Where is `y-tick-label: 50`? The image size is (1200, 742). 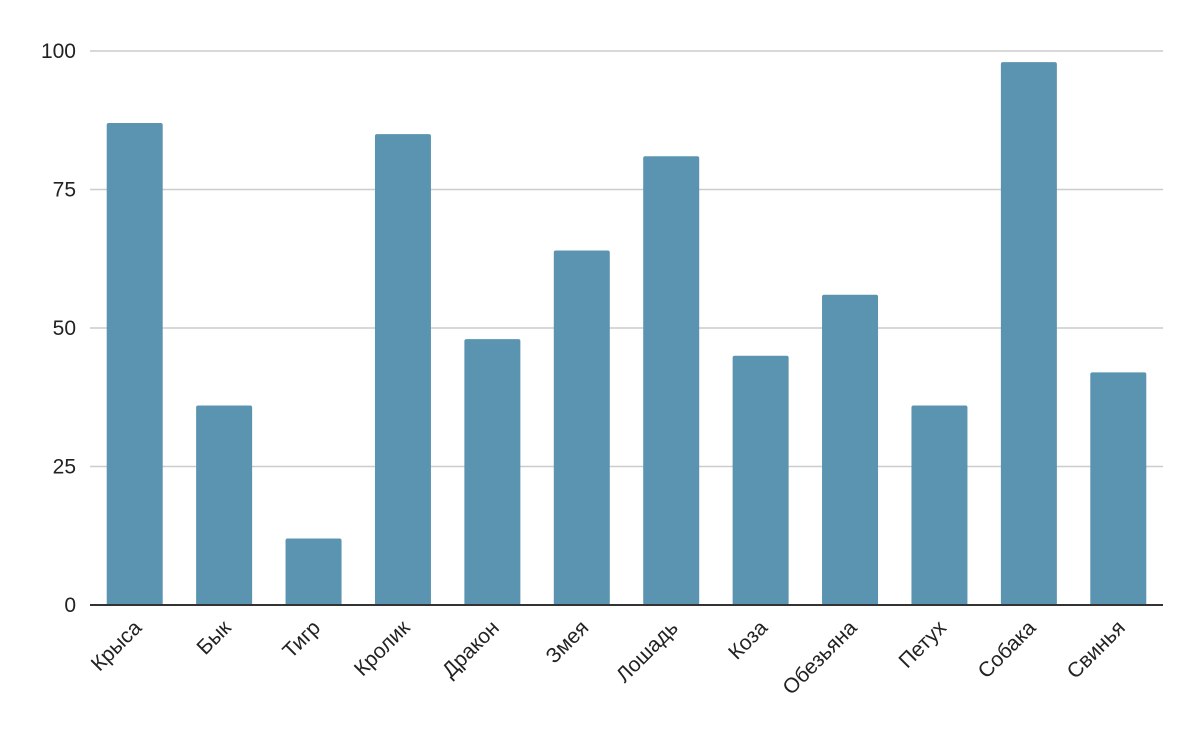 y-tick-label: 50 is located at coordinates (64, 328).